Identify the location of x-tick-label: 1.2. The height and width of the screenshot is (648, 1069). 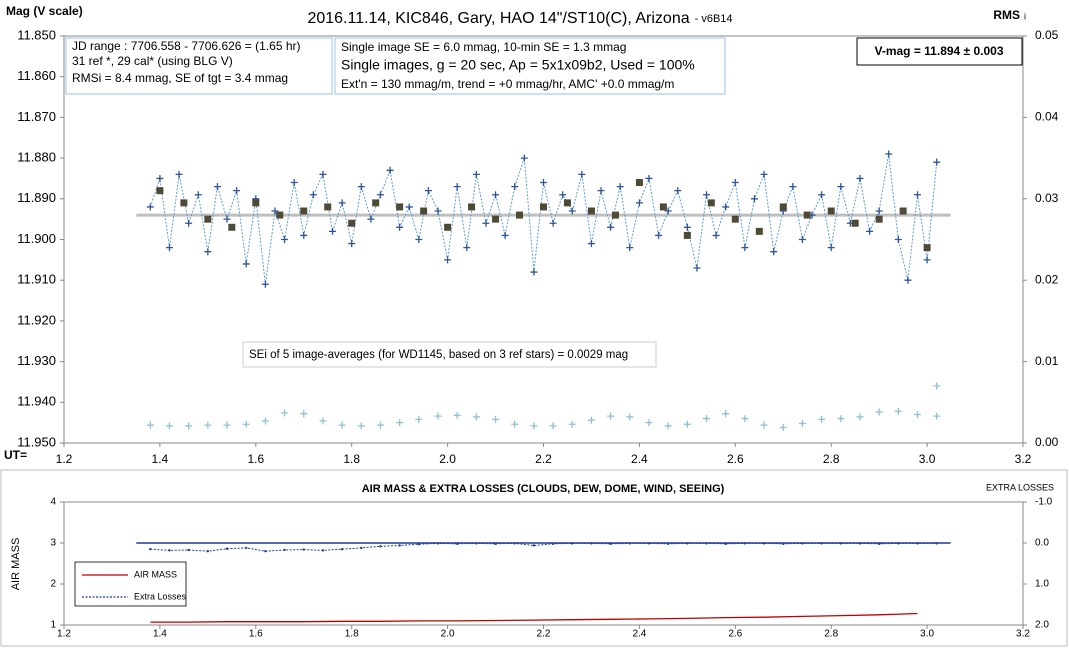
(64, 634).